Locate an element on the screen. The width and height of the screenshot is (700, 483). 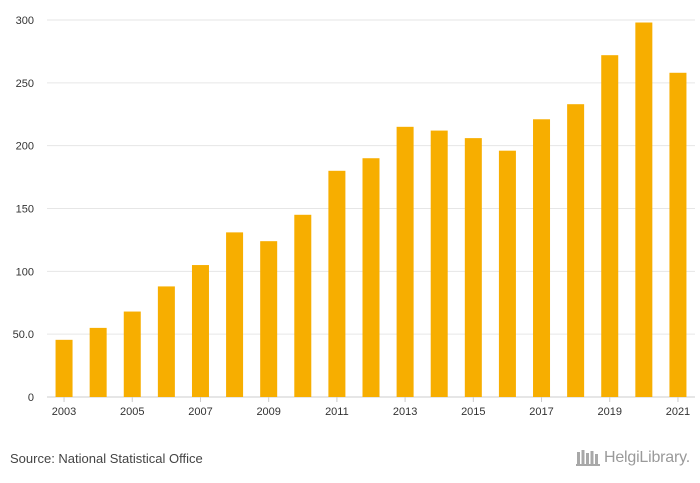
bar-2018 is located at coordinates (576, 251).